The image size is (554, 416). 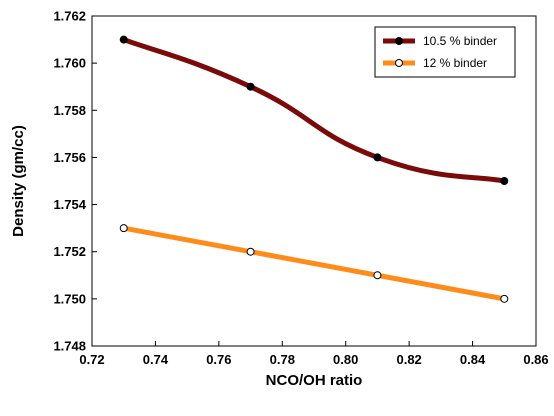 I want to click on legend-label-1: 10.5 % binder, so click(x=460, y=41).